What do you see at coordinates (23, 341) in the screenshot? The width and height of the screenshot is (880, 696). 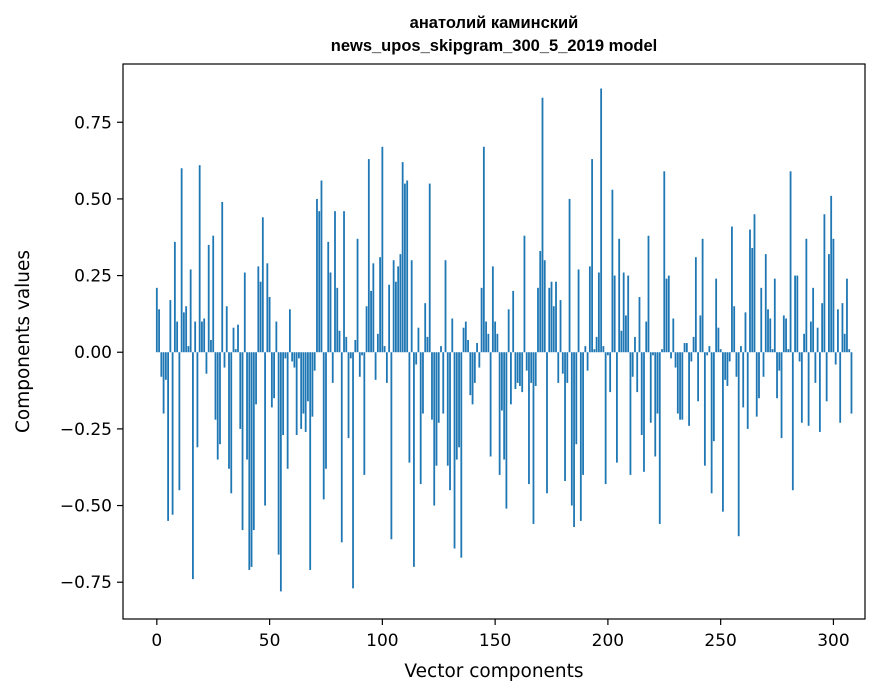 I see `y-axis-label: Components values` at bounding box center [23, 341].